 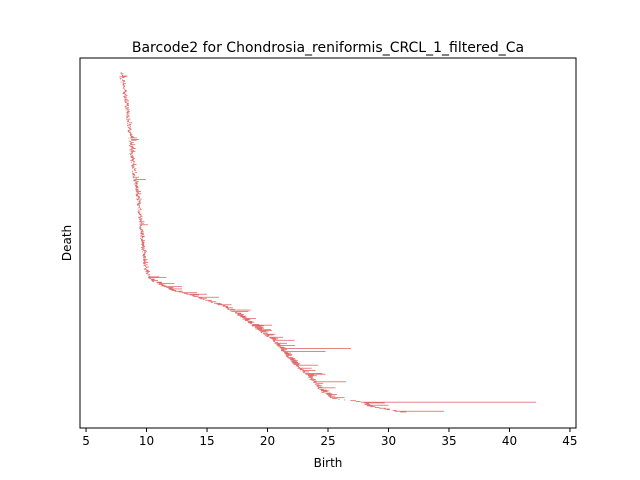 What do you see at coordinates (86, 441) in the screenshot?
I see `x-tick-label: 5` at bounding box center [86, 441].